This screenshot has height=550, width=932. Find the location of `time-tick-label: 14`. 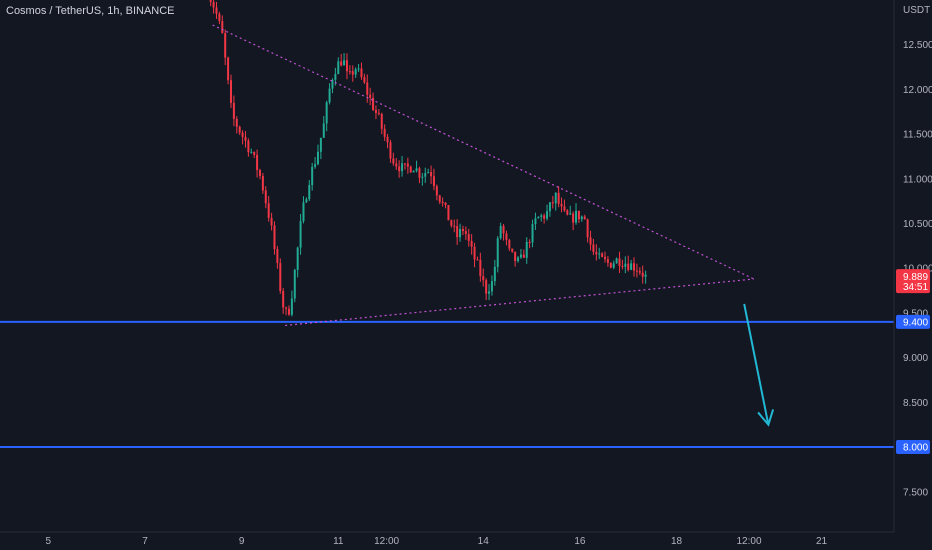

time-tick-label: 14 is located at coordinates (484, 541).